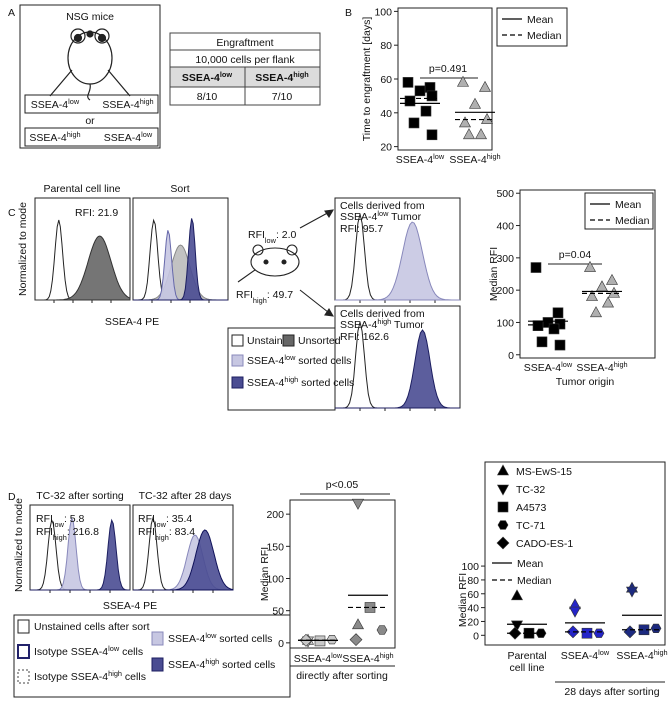  Describe the element at coordinates (397, 261) in the screenshot. I see `histogram-tumor` at that location.